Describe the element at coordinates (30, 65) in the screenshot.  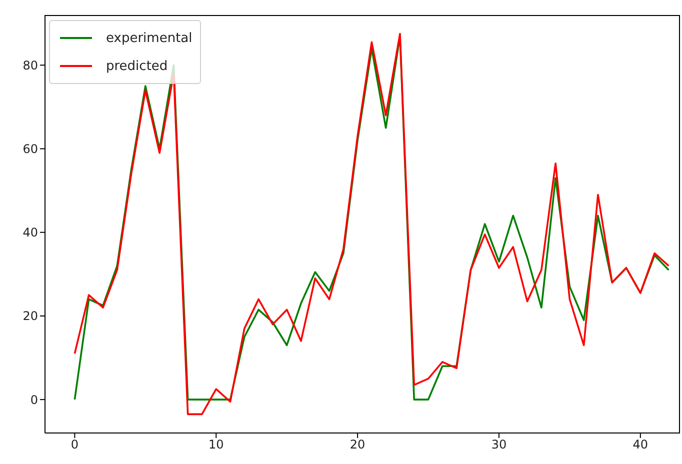
I see `y-tick-label: 80` at that location.